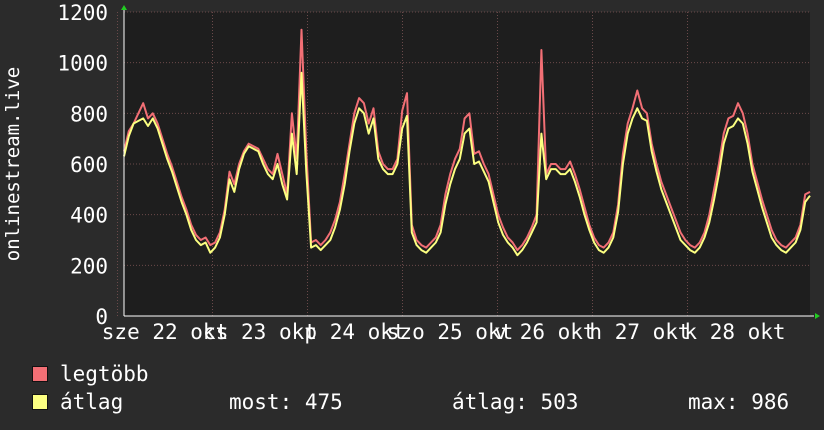 The height and width of the screenshot is (430, 824). I want to click on y-tick-label: 1000, so click(82, 64).